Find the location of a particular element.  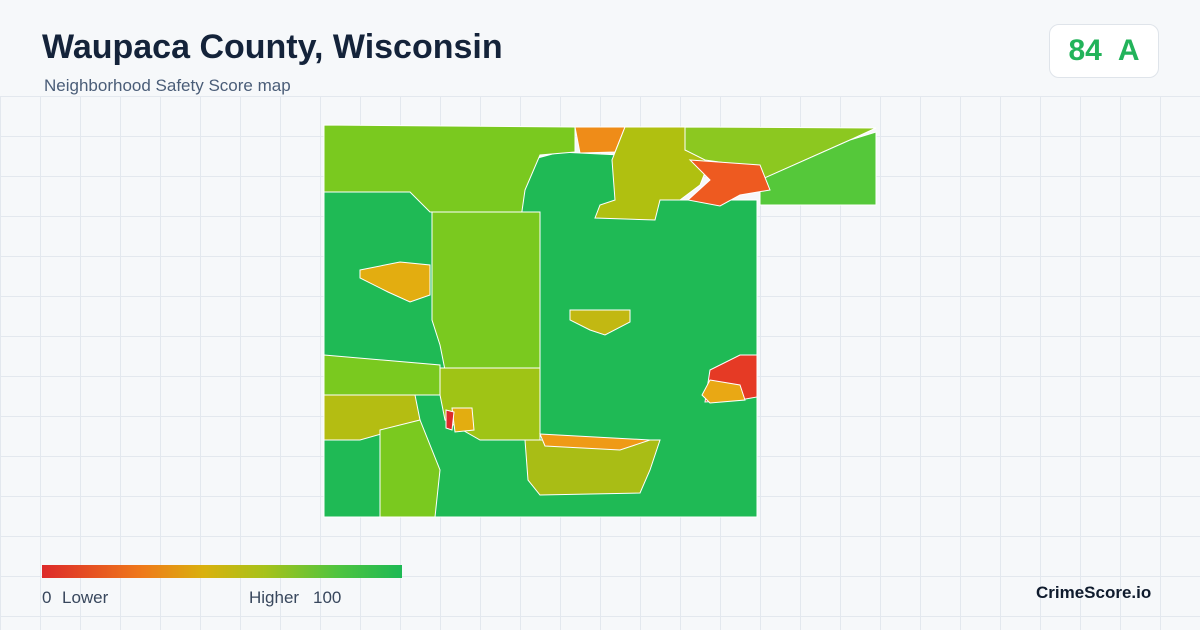

score-value: 84 is located at coordinates (1085, 50).